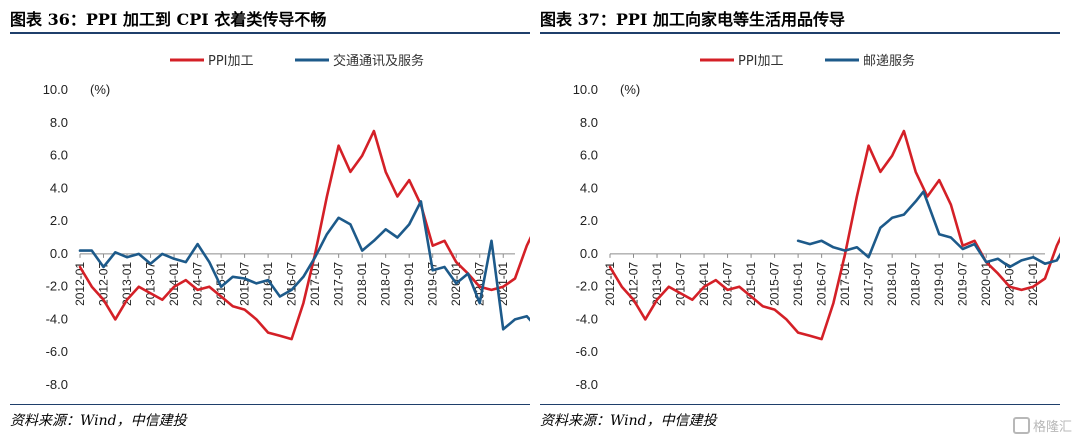 The image size is (1080, 441). Describe the element at coordinates (1021, 425) in the screenshot. I see `watermark-logo-icon` at that location.